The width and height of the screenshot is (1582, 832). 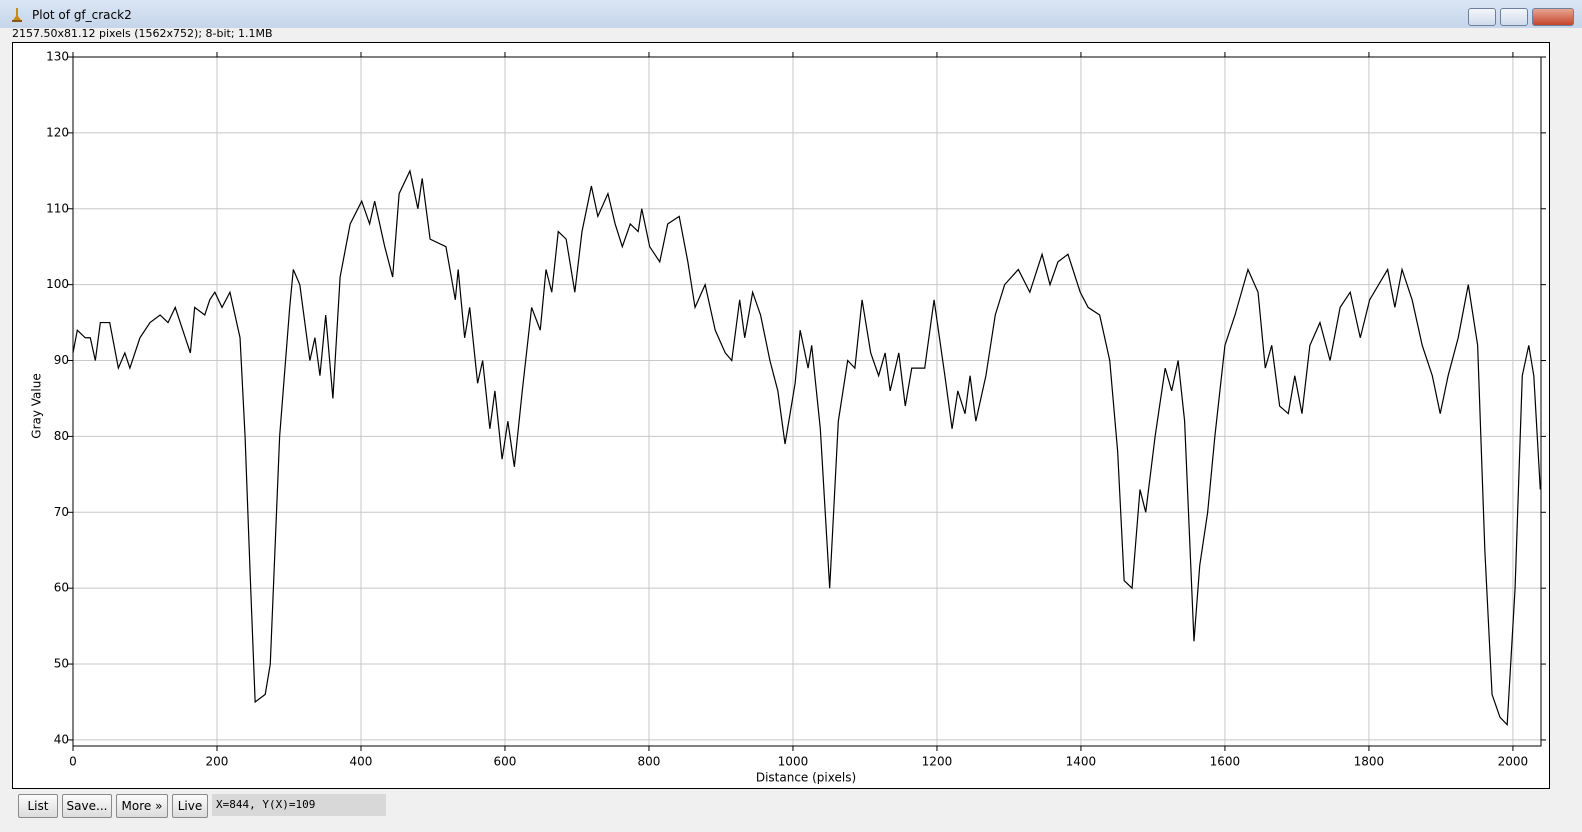 I want to click on y-tick-label: 40, so click(x=61, y=739).